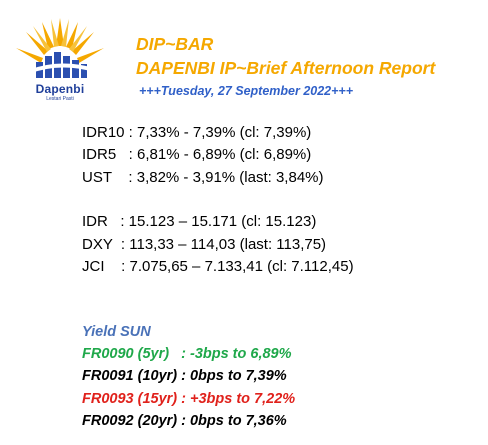 The height and width of the screenshot is (445, 488). I want to click on report-date: +++Tuesday, 27 September 2022+++, so click(246, 91).